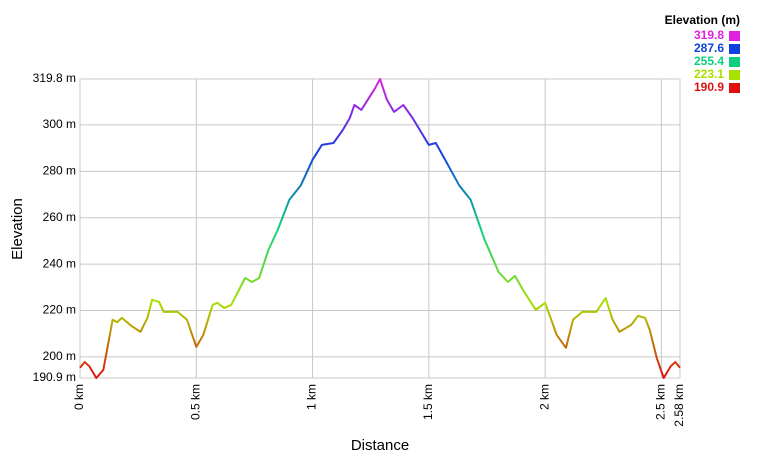 The image size is (760, 460). I want to click on y-tick-label: 319.8 m, so click(54, 78).